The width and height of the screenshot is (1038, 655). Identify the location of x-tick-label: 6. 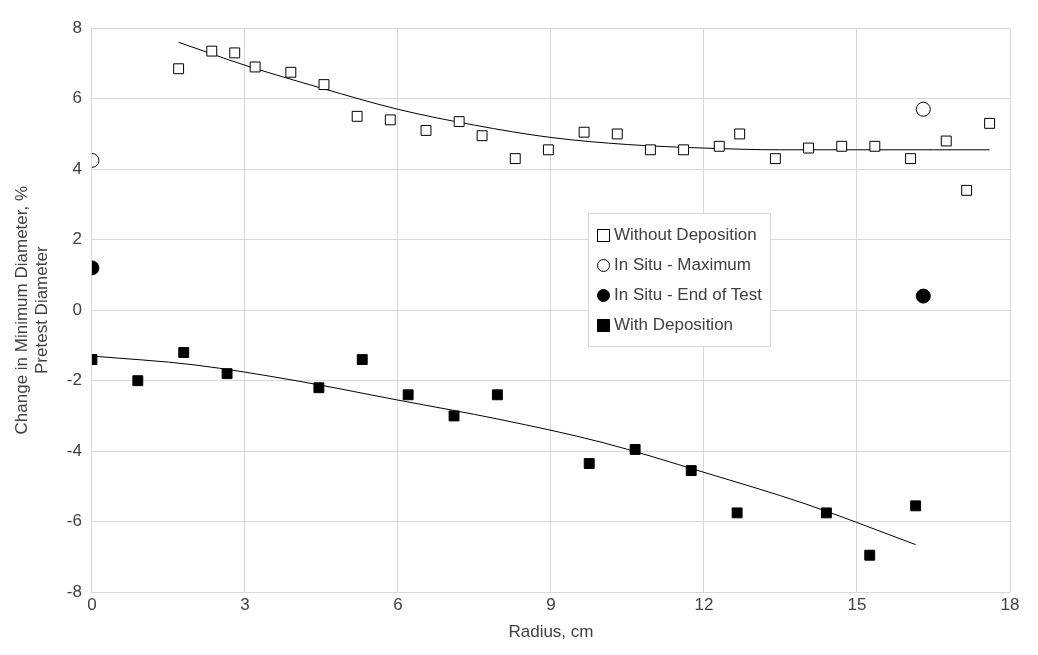
(398, 605).